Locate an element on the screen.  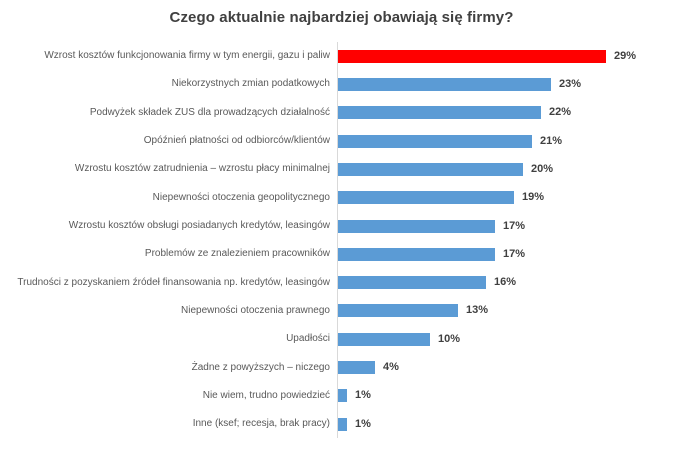
value-label: 29% is located at coordinates (625, 55).